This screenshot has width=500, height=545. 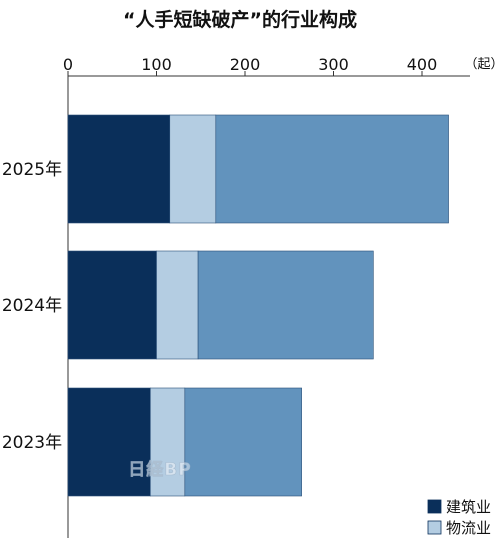 What do you see at coordinates (468, 528) in the screenshot?
I see `legend-label-2: 物流业` at bounding box center [468, 528].